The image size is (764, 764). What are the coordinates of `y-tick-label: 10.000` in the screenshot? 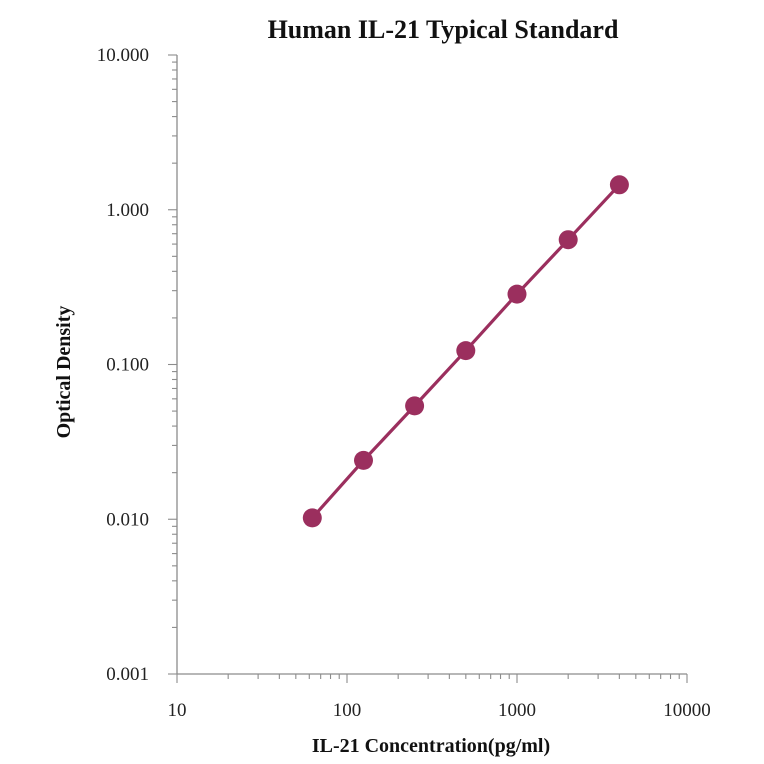 It's located at (123, 55).